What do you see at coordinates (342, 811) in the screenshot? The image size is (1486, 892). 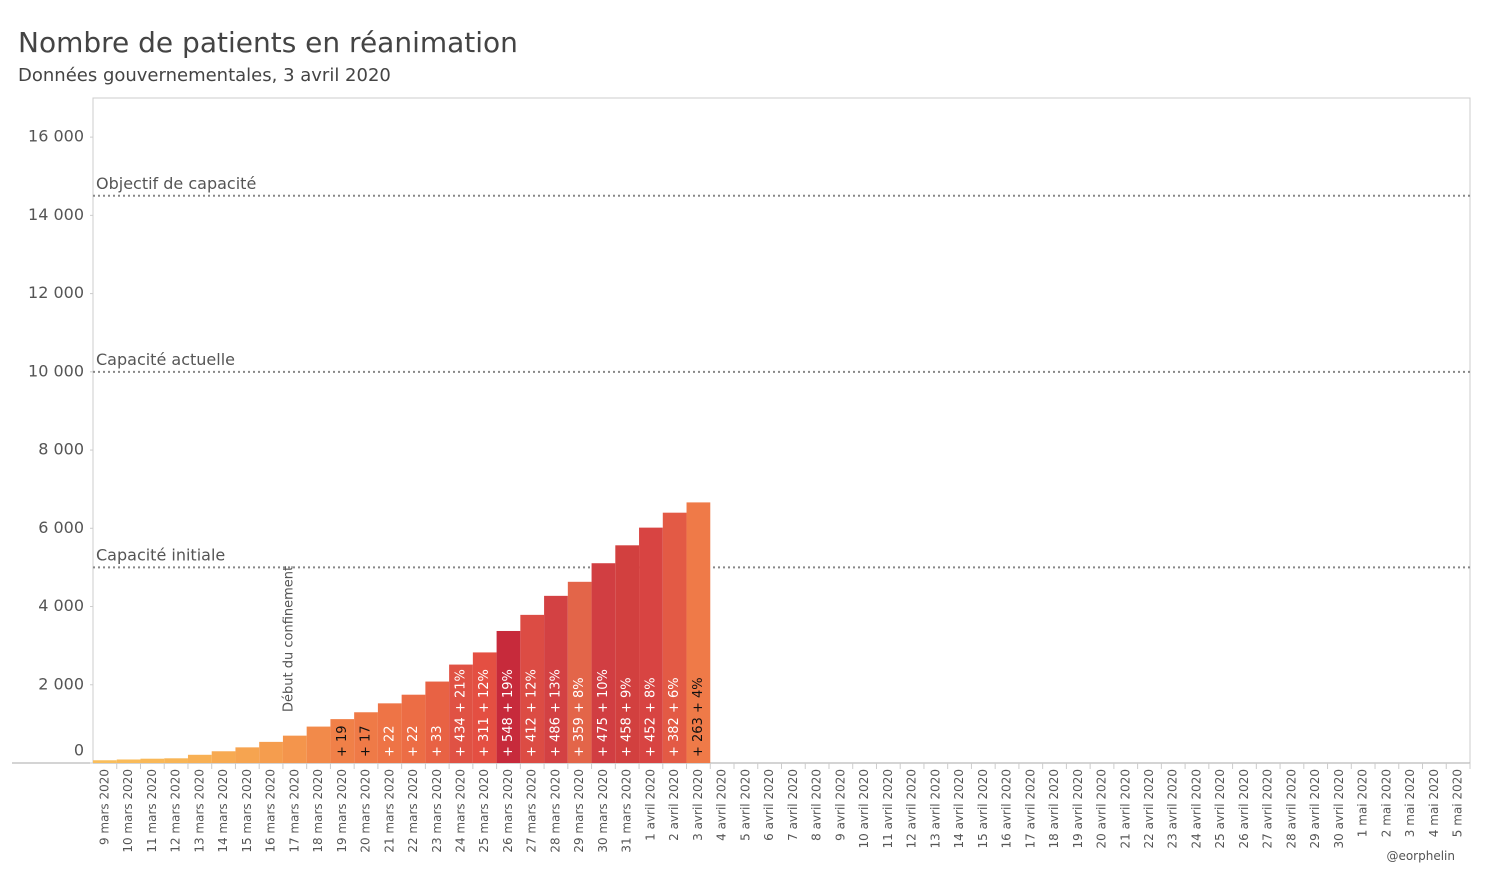 I see `x-tick-label: 19 mars 2020` at bounding box center [342, 811].